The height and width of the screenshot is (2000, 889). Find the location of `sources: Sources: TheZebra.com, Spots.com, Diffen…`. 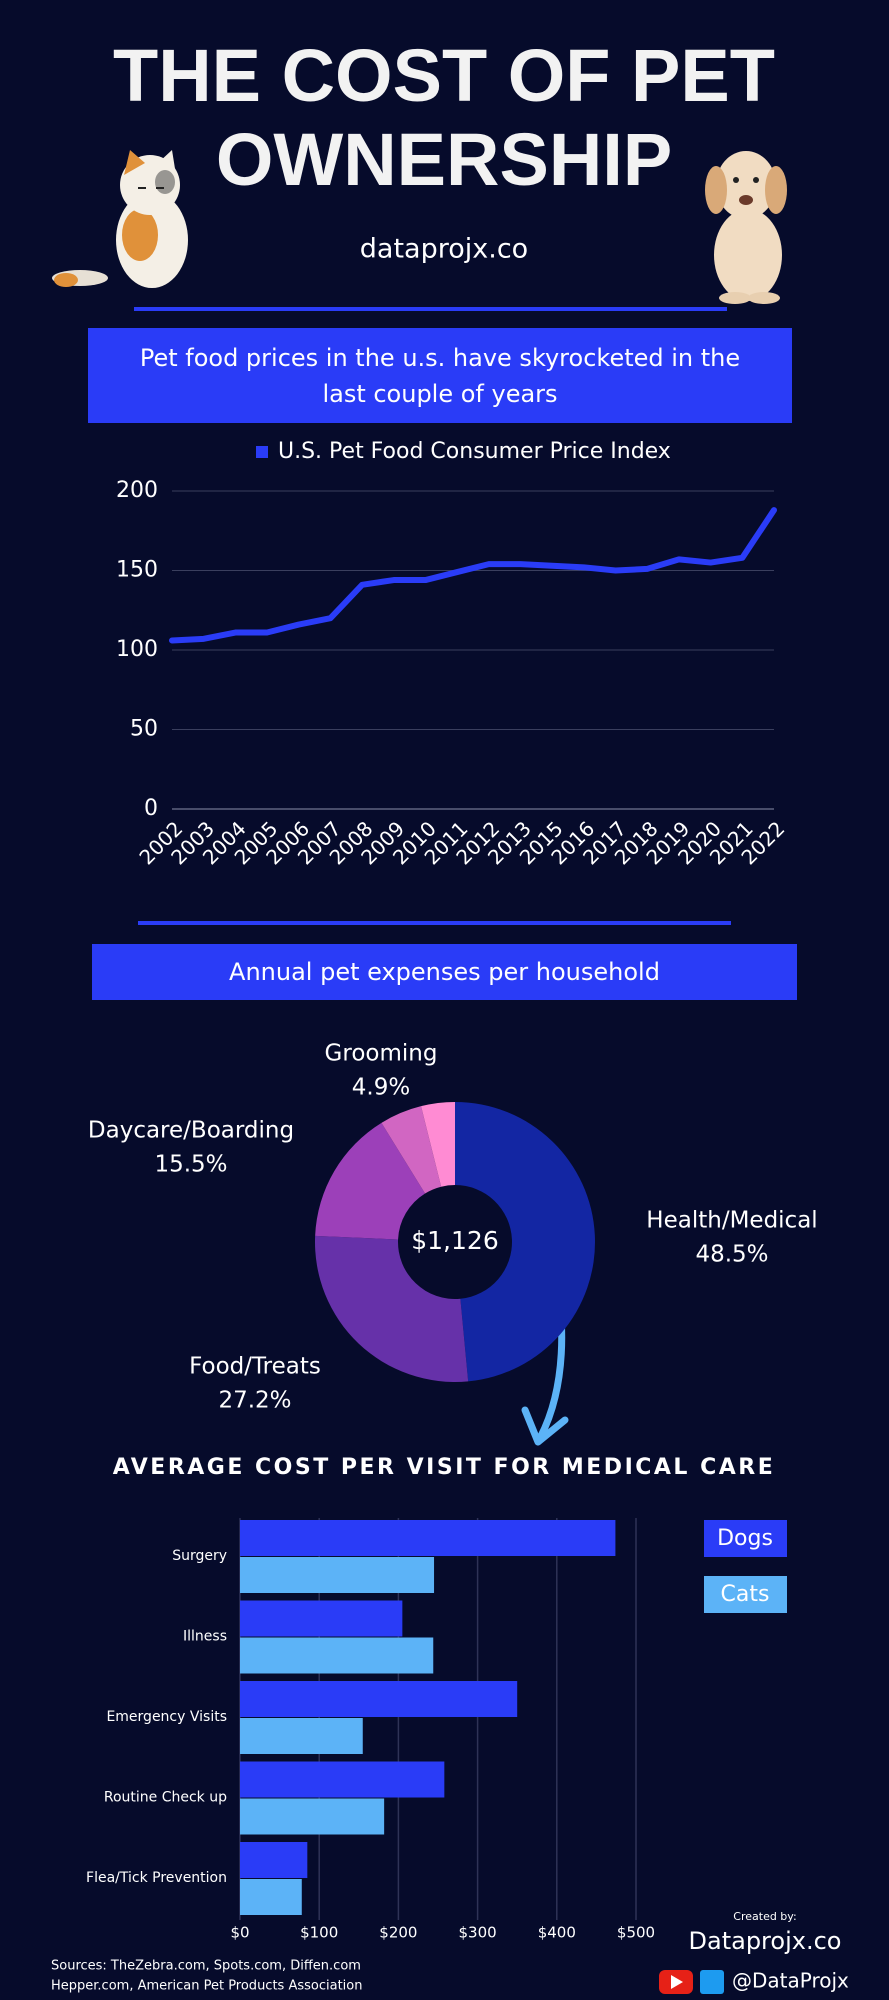

sources: Sources: TheZebra.com, Spots.com, Diffen… is located at coordinates (206, 1966).